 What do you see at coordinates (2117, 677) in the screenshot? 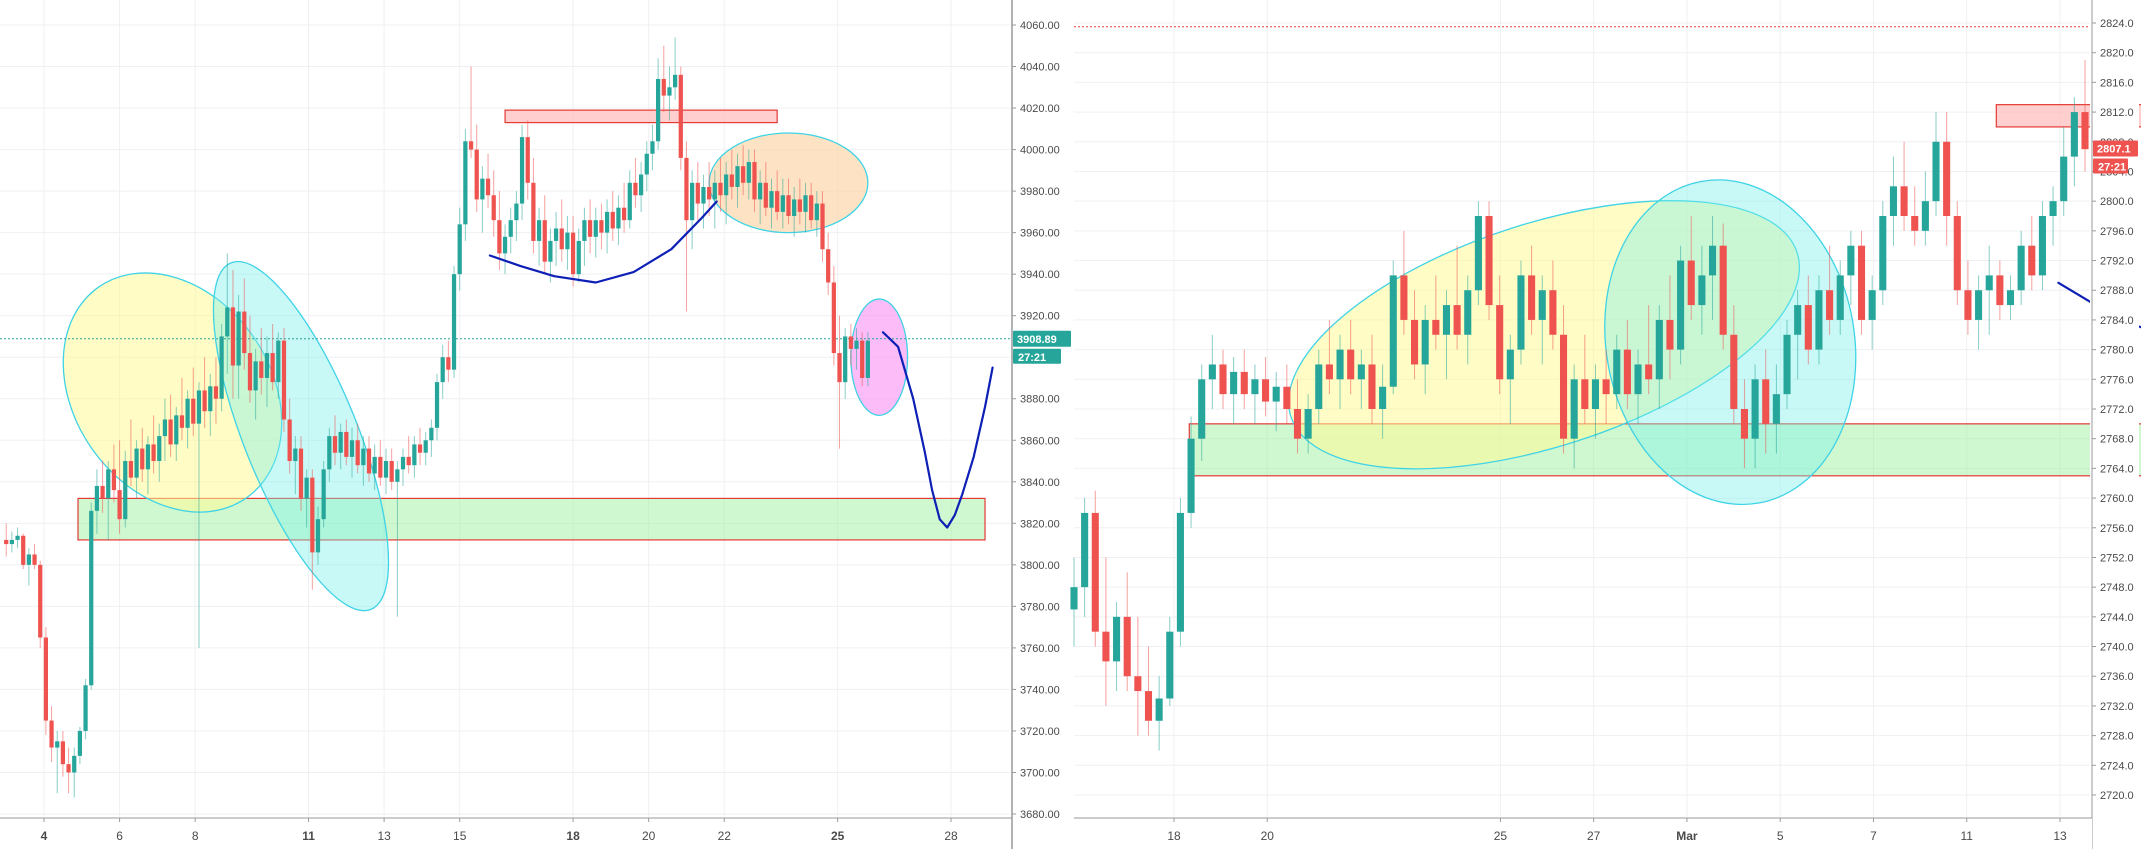
I see `price-axis-label: 2736.0` at bounding box center [2117, 677].